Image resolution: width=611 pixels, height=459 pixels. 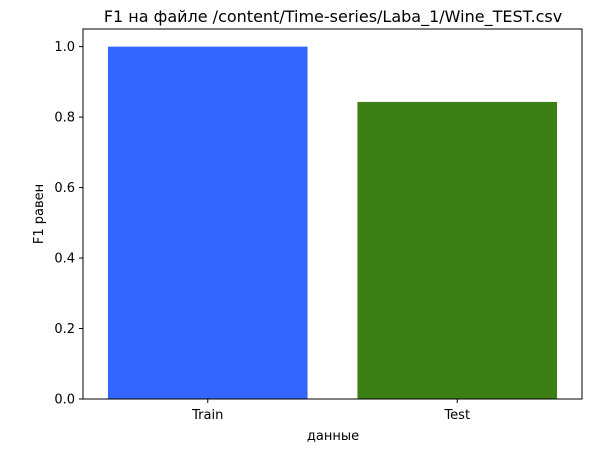 What do you see at coordinates (456, 415) in the screenshot?
I see `x-tick-label: Test` at bounding box center [456, 415].